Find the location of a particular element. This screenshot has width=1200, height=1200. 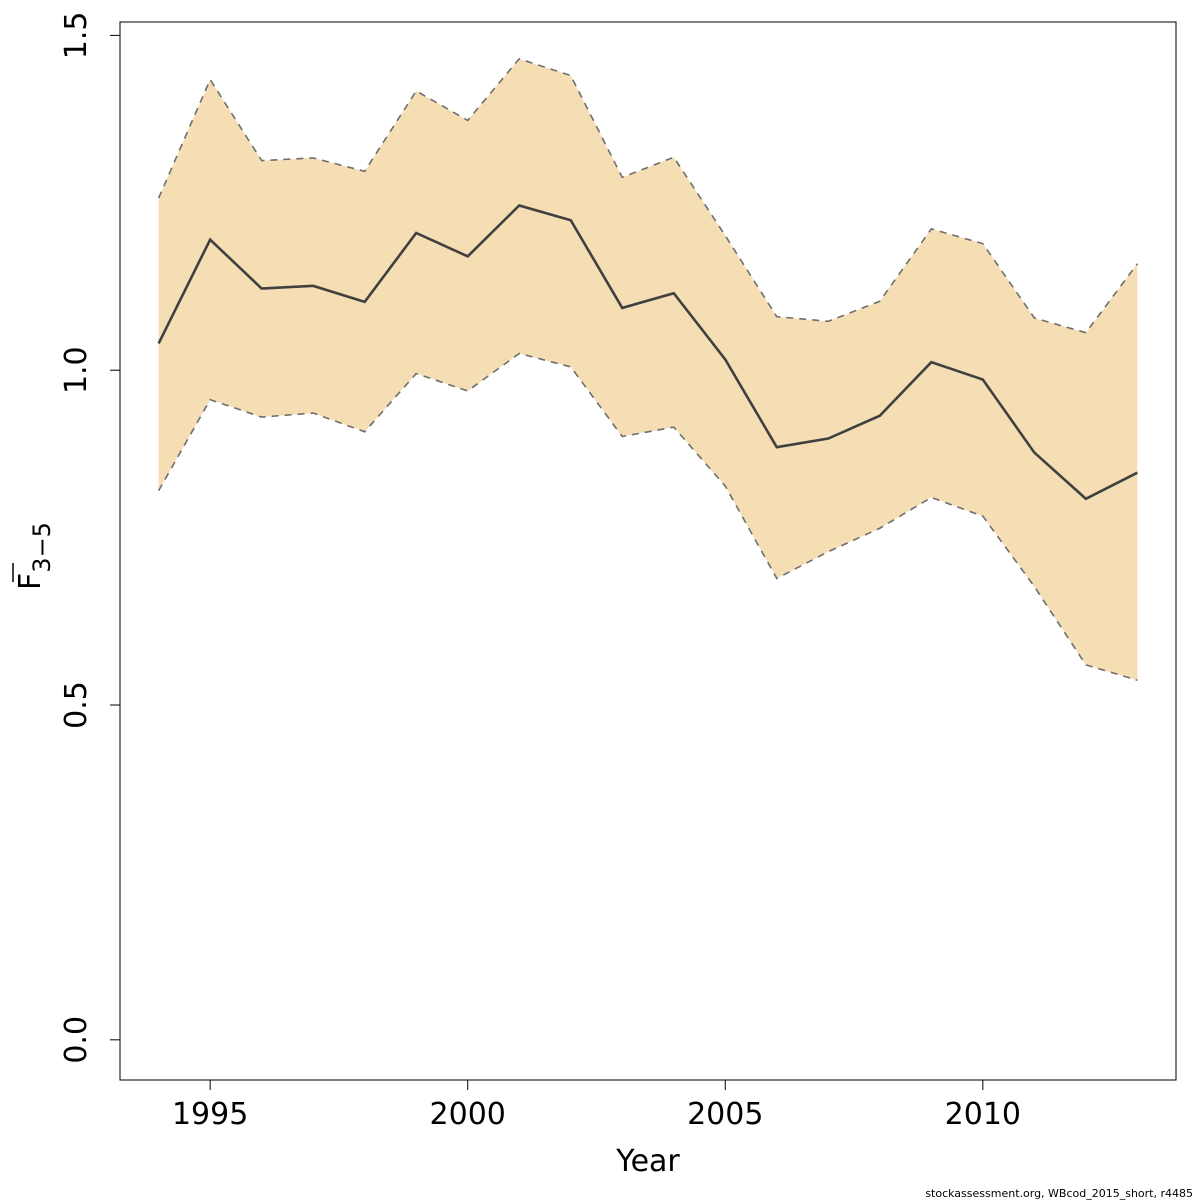

y-axis: 0.0 0.5 1.0 1.5 is located at coordinates (89, 538).